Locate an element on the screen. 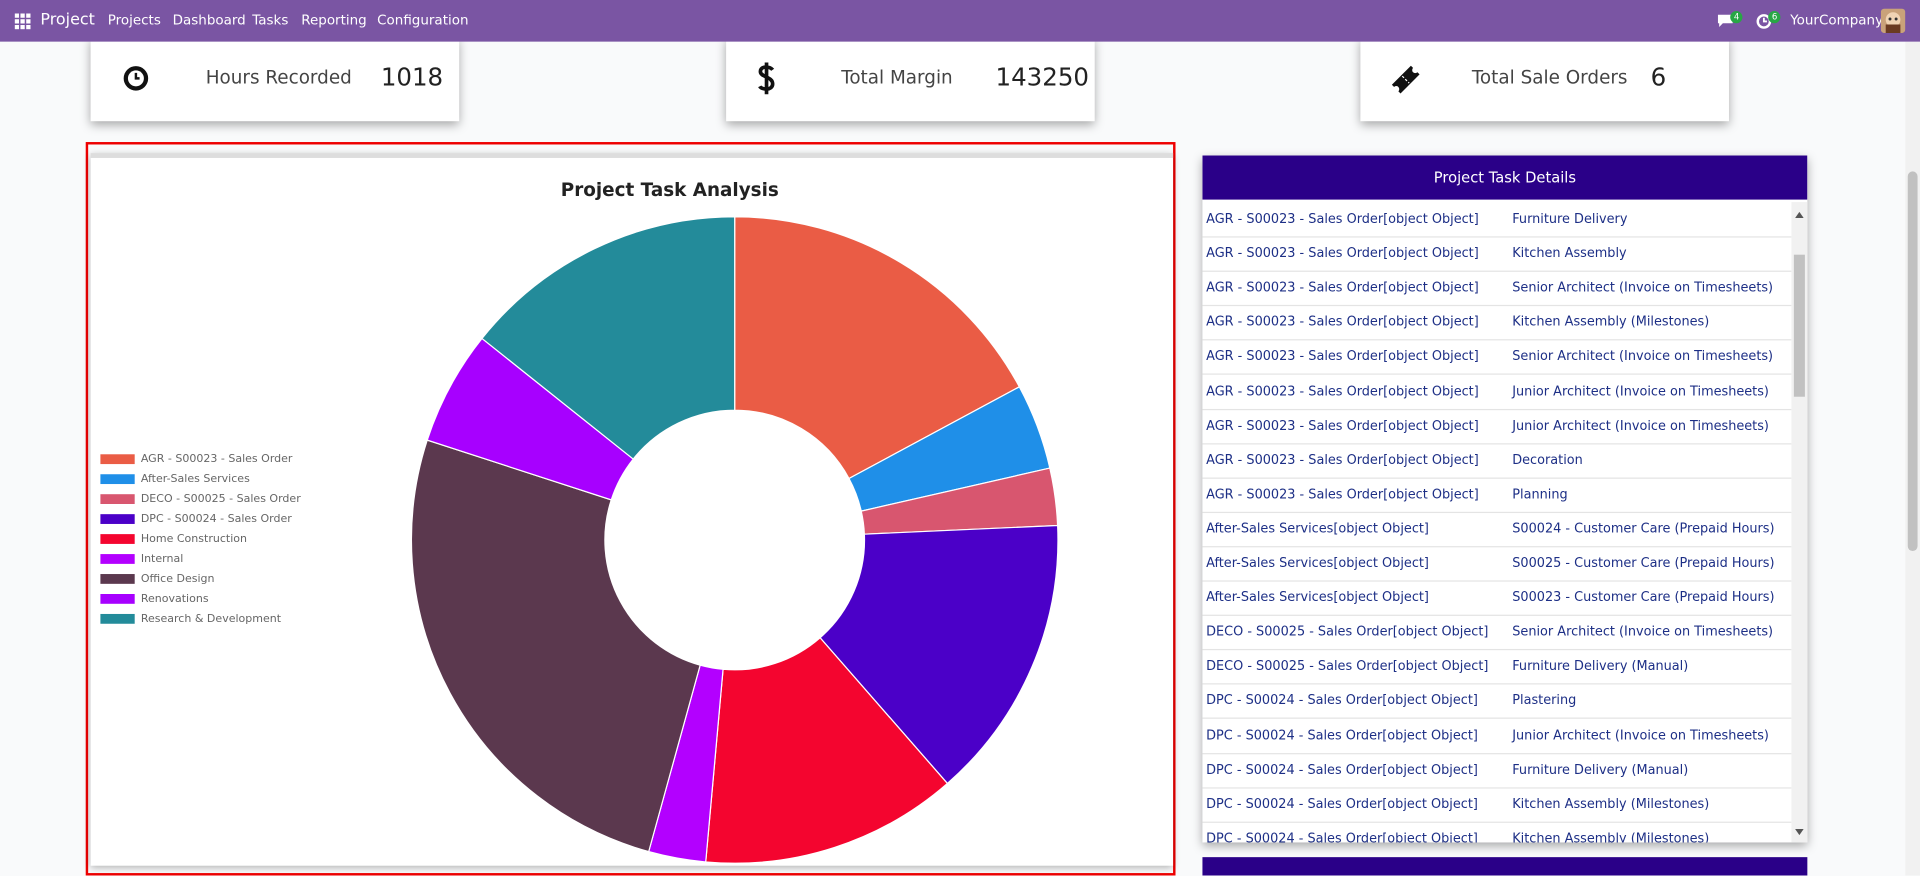 The width and height of the screenshot is (1920, 876). ticket-icon is located at coordinates (1405, 79).